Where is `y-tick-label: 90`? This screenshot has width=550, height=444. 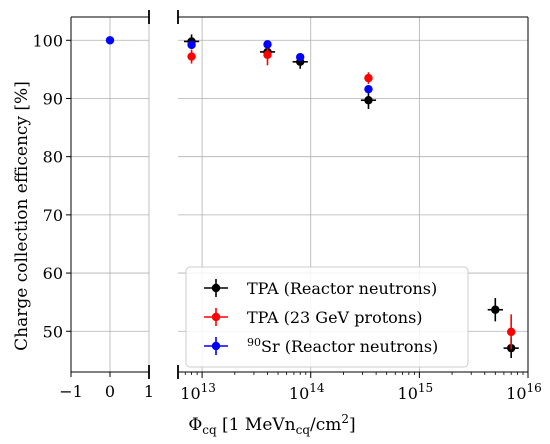
y-tick-label: 90 is located at coordinates (53, 98).